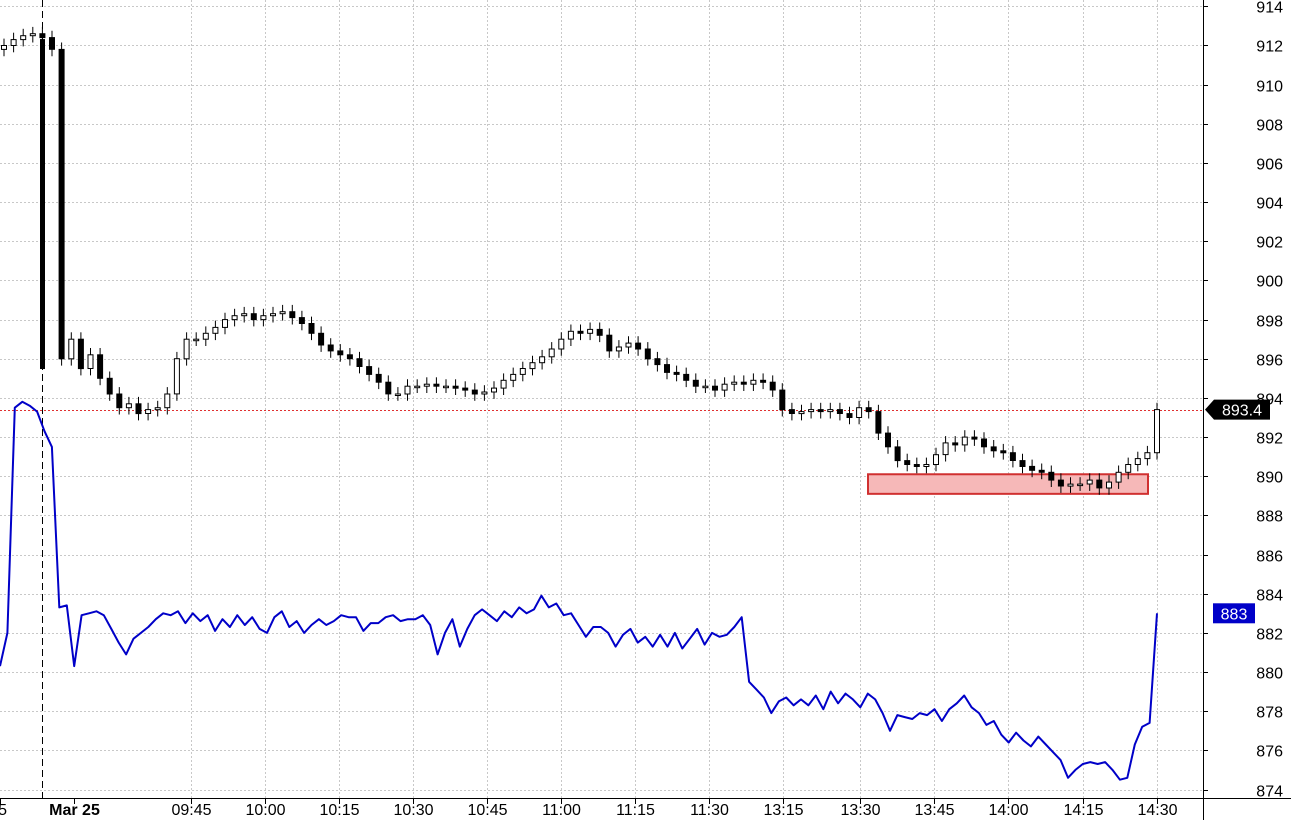  Describe the element at coordinates (42, 204) in the screenshot. I see `gap-candle-body` at that location.